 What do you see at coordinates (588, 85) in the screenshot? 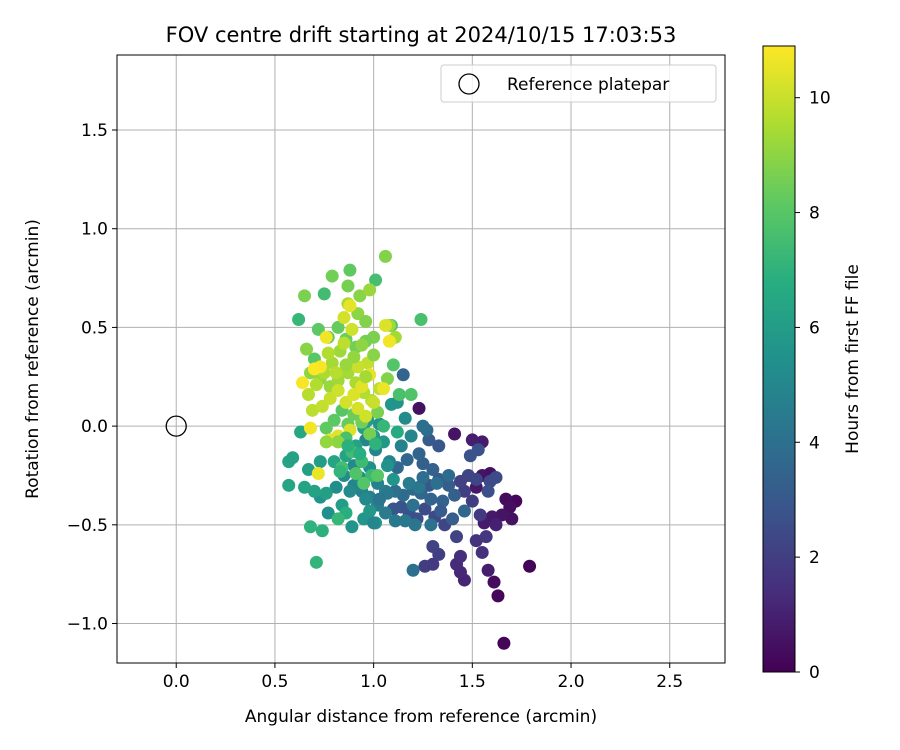
I see `legend-entry: Reference platepar` at bounding box center [588, 85].